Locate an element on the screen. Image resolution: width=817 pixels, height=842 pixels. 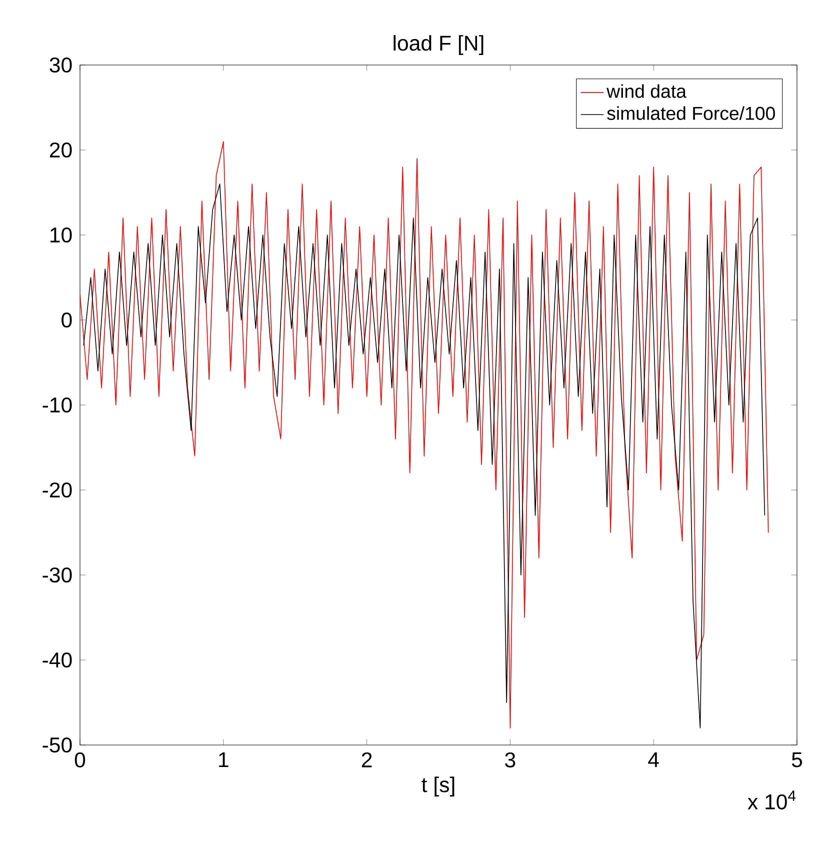
y-tick-label: -20 is located at coordinates (57, 490).